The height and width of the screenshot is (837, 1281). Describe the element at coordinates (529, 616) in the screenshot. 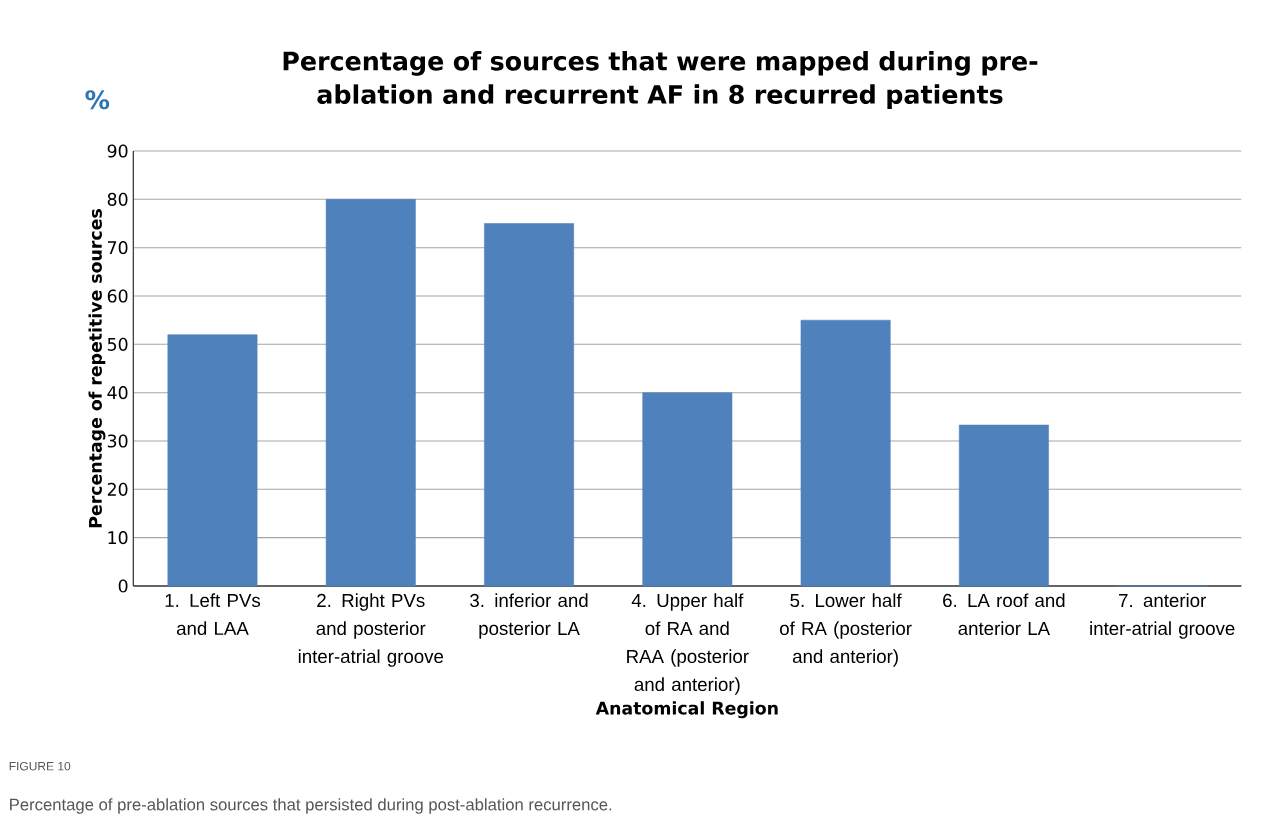

I see `x-tick-label: 3. inferior and posterior LA` at that location.